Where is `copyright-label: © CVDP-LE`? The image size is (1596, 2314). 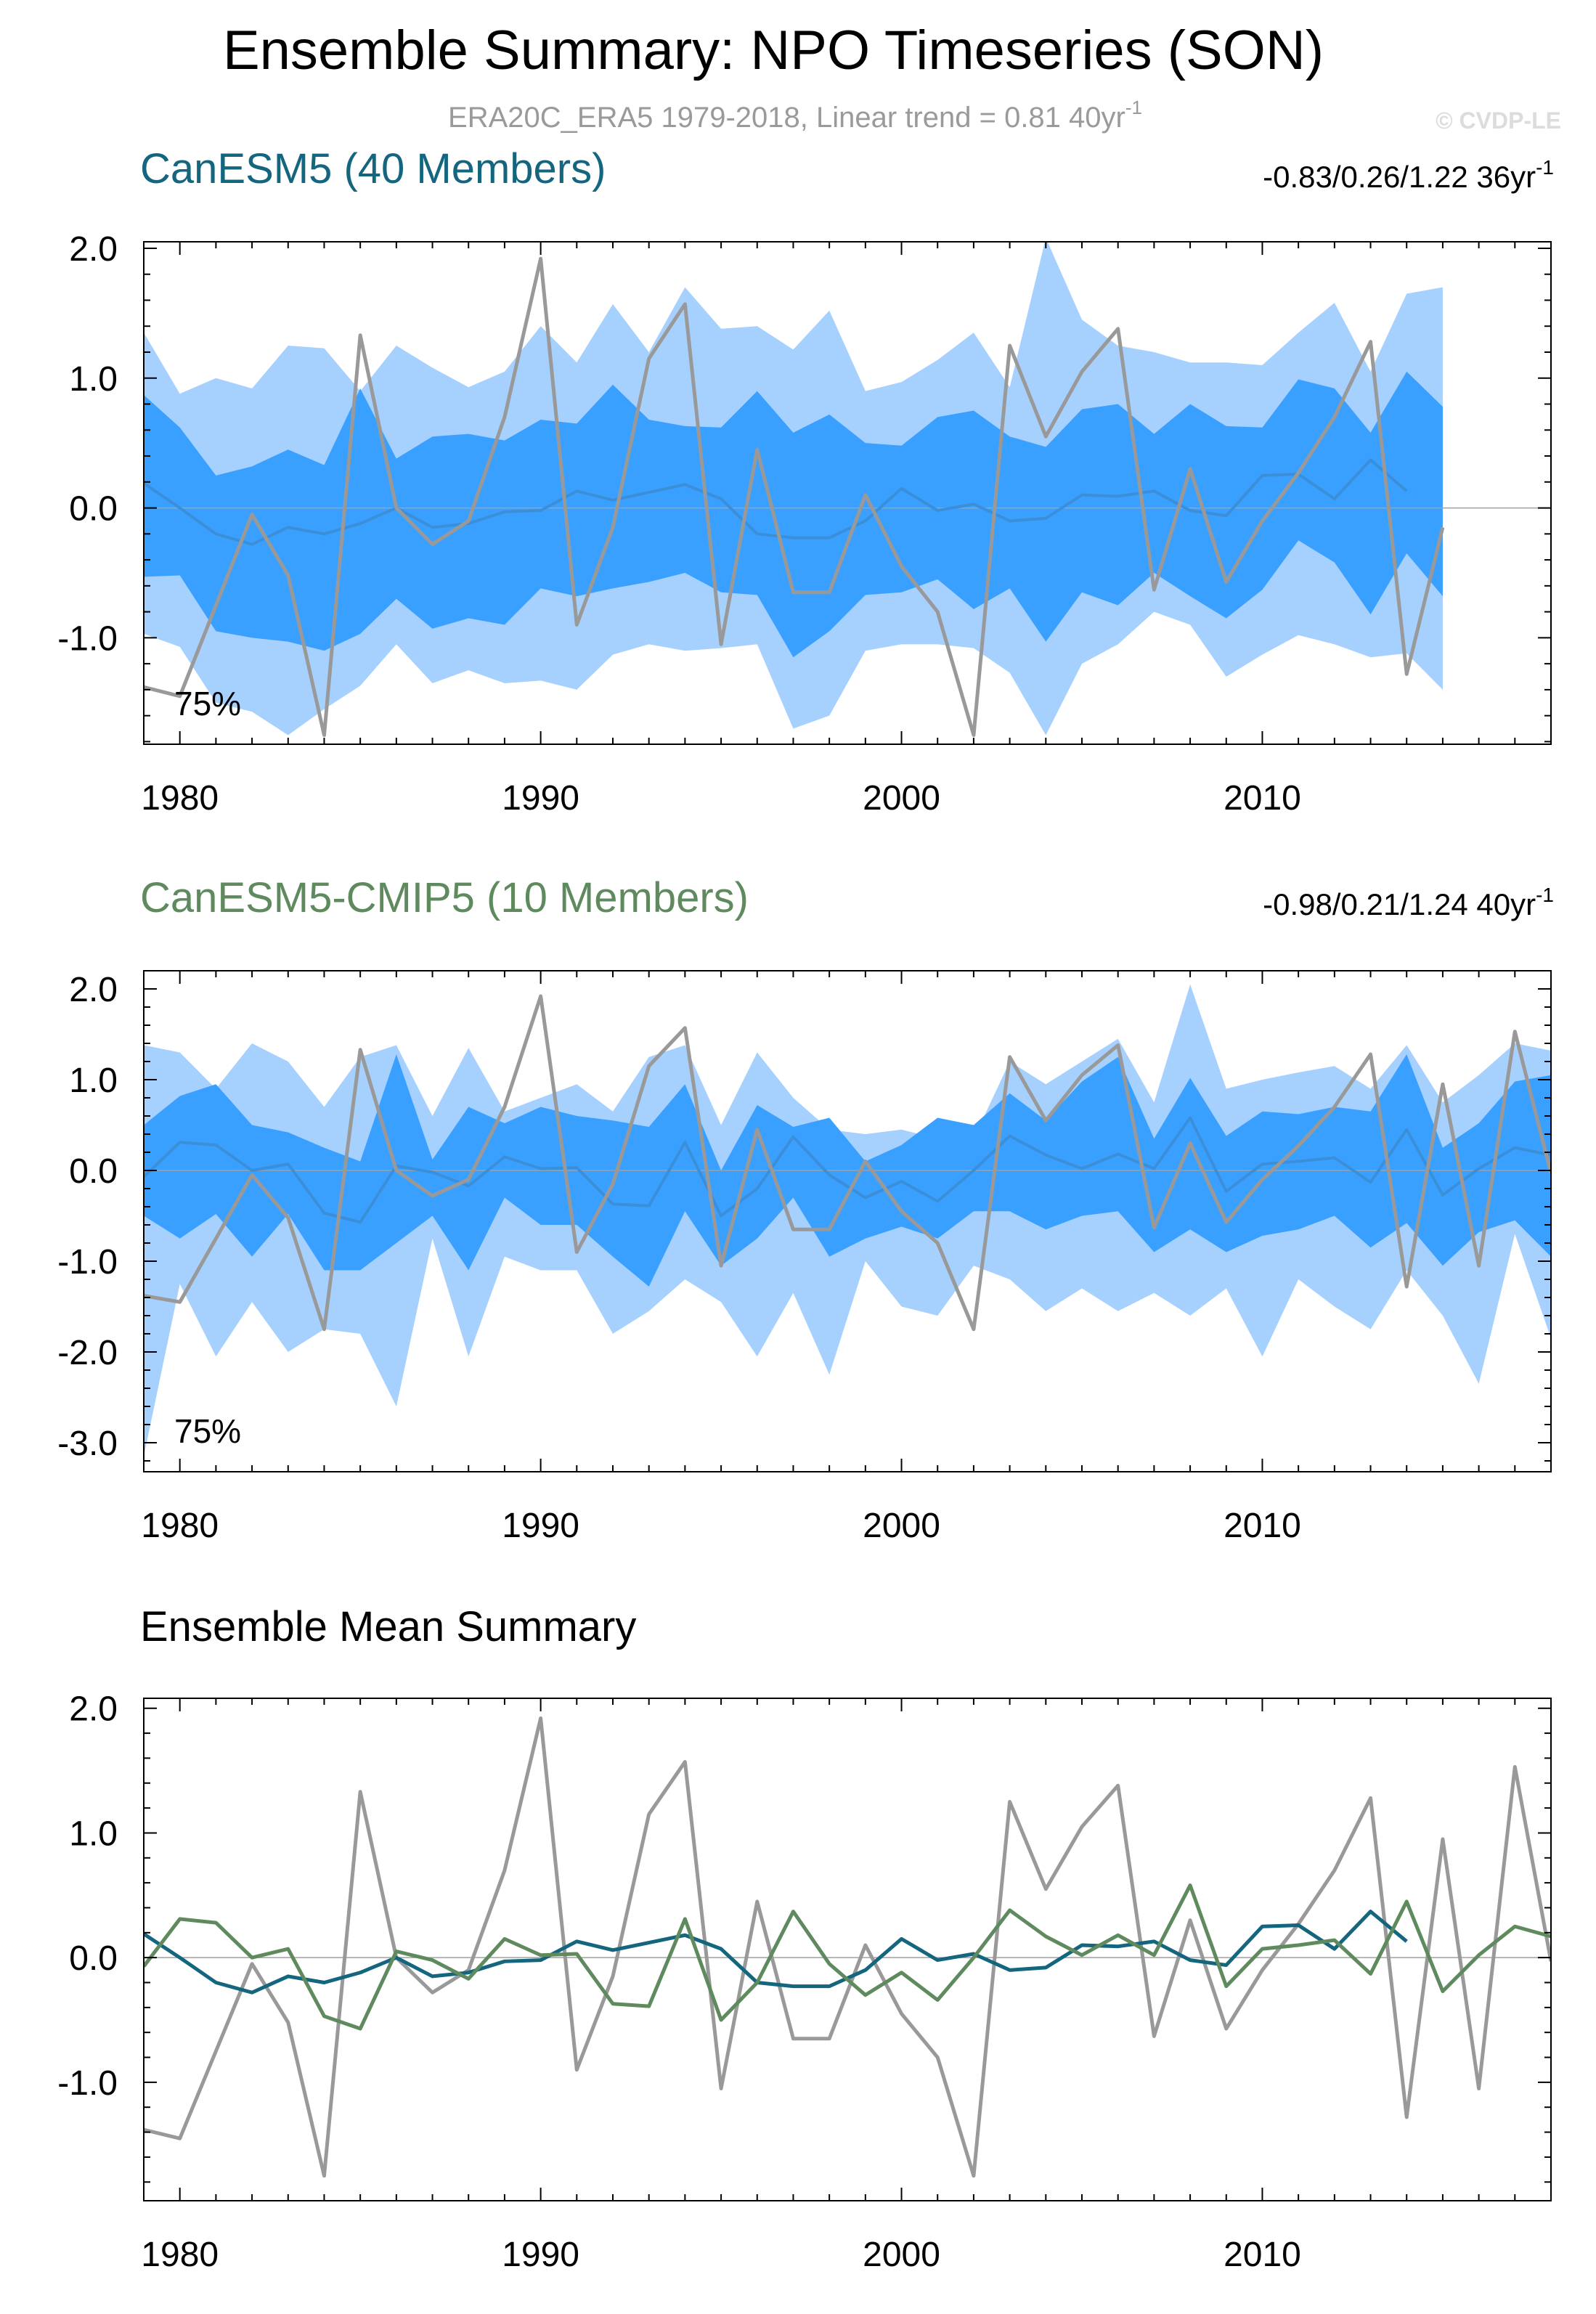
copyright-label: © CVDP-LE is located at coordinates (1498, 120).